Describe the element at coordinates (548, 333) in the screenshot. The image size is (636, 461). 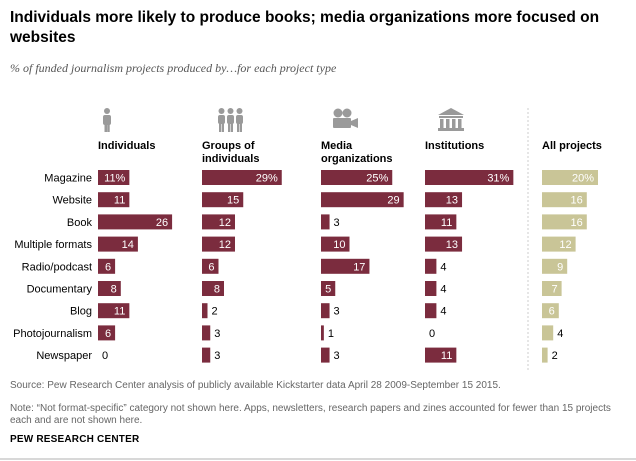
I see `bar-all-projects-photojournalism` at that location.